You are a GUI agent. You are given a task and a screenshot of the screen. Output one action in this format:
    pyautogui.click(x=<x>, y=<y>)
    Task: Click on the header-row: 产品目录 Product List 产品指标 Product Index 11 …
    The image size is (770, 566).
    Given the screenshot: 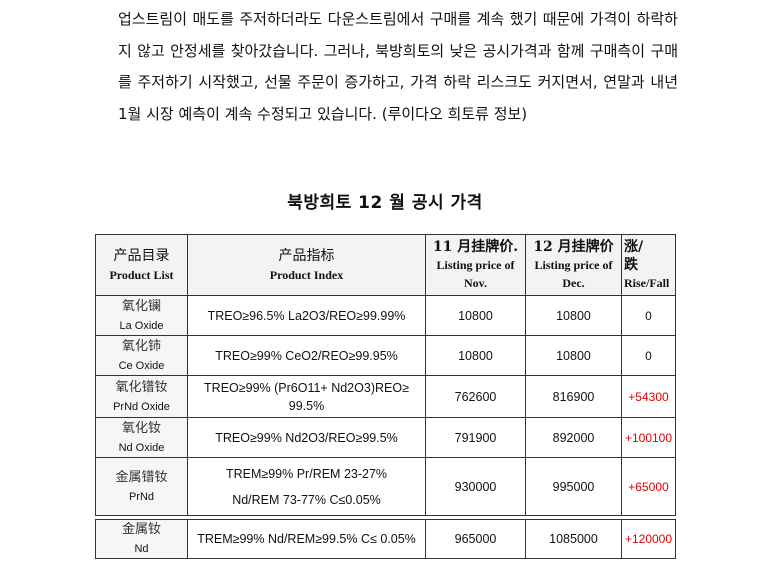 What is the action you would take?
    pyautogui.click(x=385, y=265)
    